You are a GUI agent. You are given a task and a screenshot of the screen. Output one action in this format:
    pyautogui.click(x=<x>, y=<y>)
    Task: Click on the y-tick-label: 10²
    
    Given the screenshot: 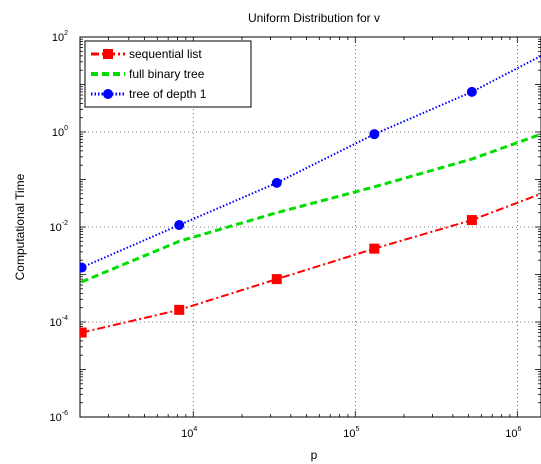 What is the action you would take?
    pyautogui.click(x=60, y=37)
    